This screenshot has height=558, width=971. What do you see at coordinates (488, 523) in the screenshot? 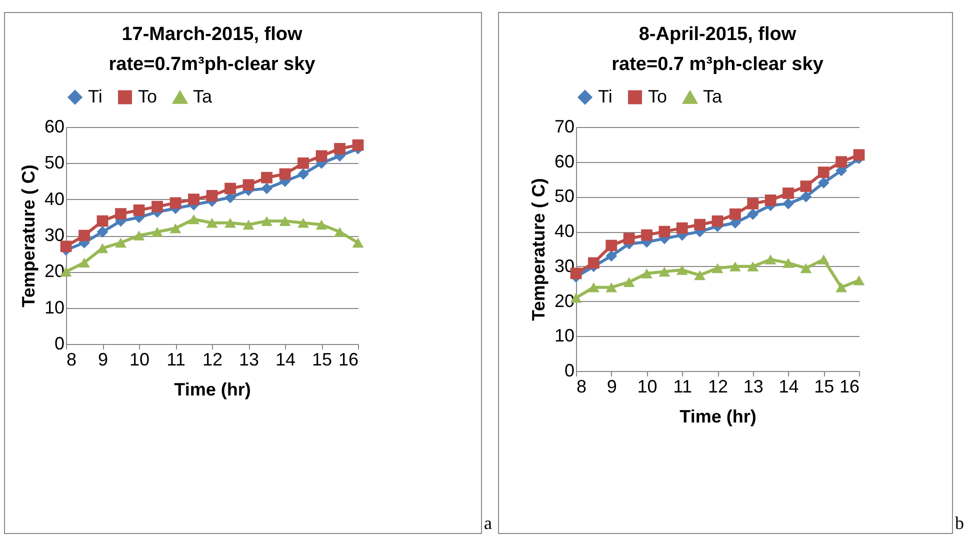
I see `text: a` at bounding box center [488, 523].